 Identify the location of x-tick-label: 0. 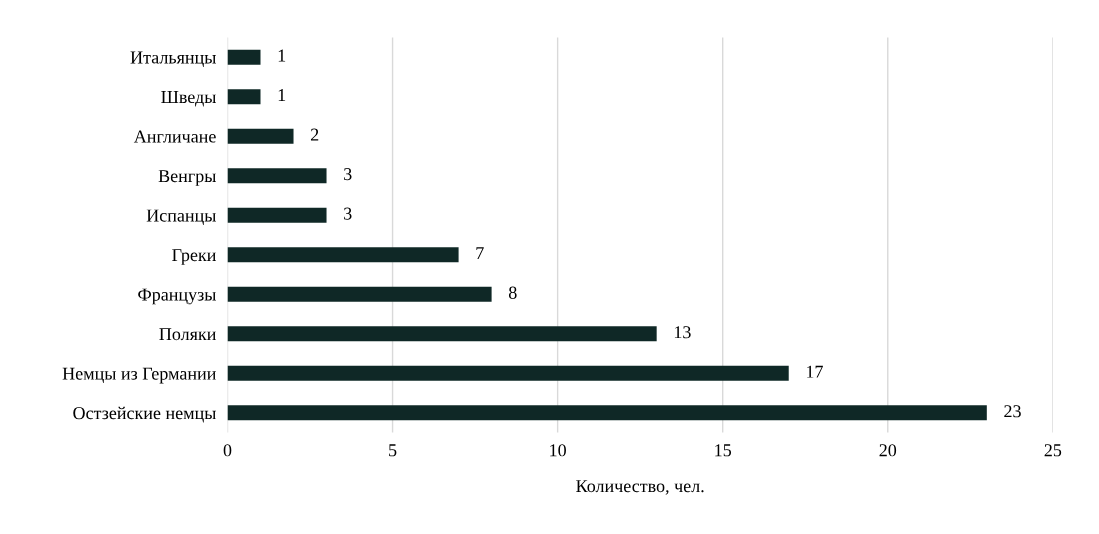
(227, 450).